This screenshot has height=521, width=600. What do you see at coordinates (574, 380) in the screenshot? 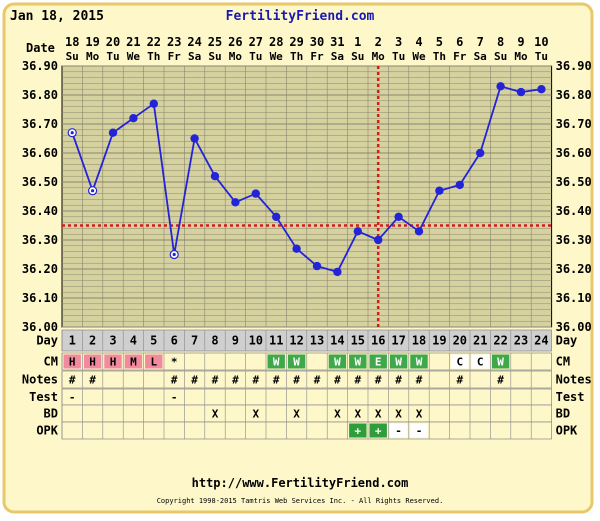
I see `row-label-right: Notes` at bounding box center [574, 380].